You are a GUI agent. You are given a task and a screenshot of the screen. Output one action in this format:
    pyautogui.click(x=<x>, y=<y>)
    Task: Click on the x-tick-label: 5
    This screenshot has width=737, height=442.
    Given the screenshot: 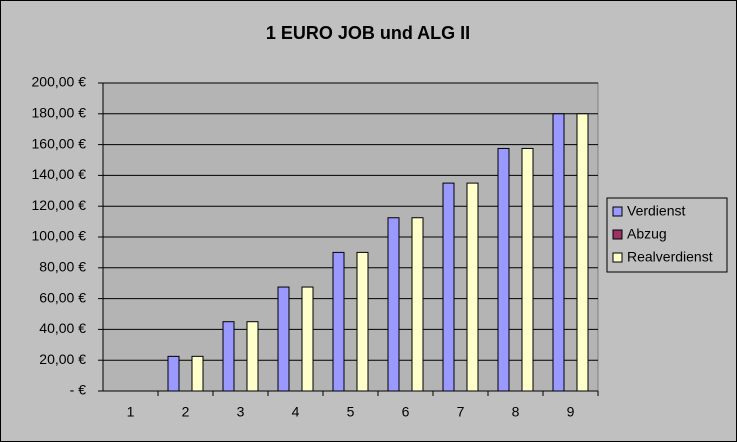 What is the action you would take?
    pyautogui.click(x=351, y=412)
    